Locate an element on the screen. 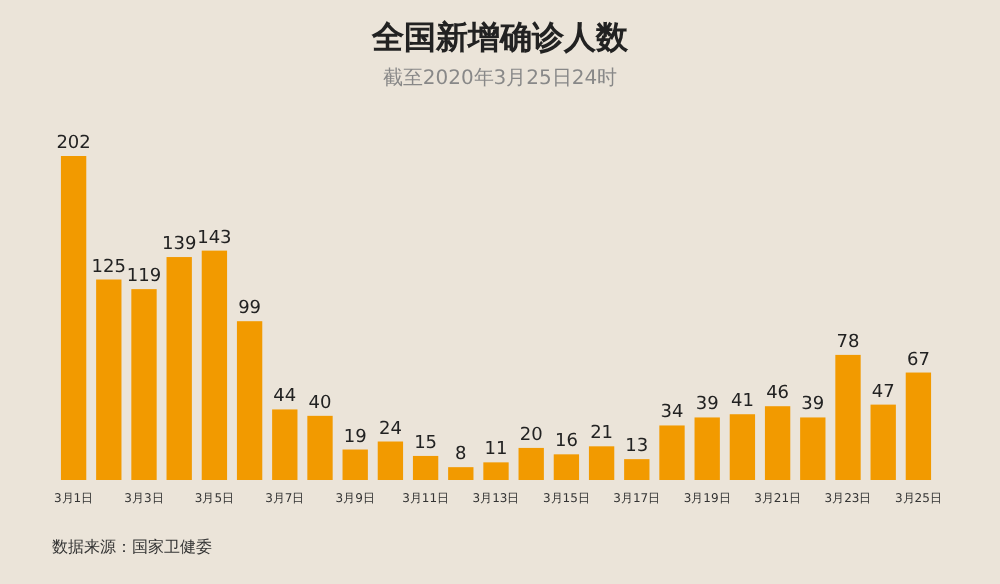 Image resolution: width=1000 pixels, height=584 pixels. data-label: 119 is located at coordinates (144, 277).